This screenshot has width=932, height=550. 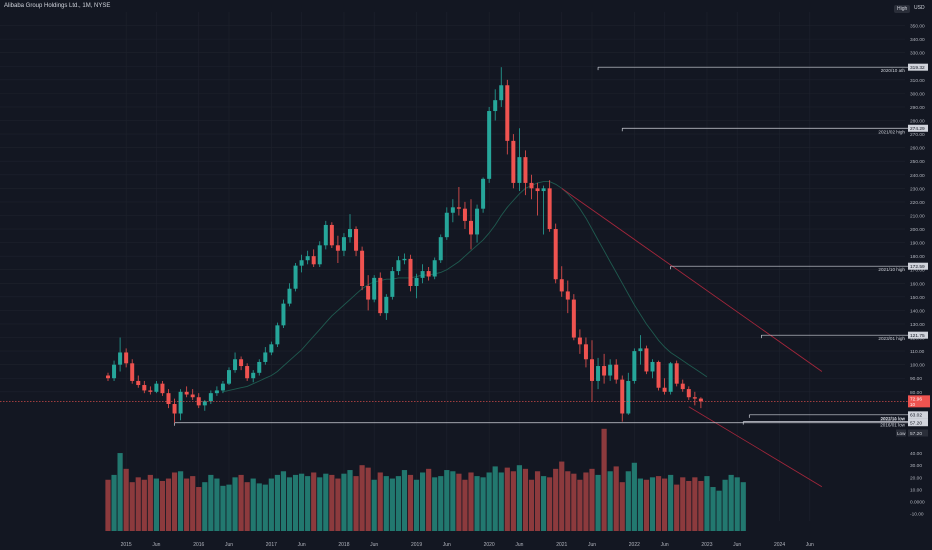 I want to click on price-tick-label: 220.00, so click(x=917, y=203).